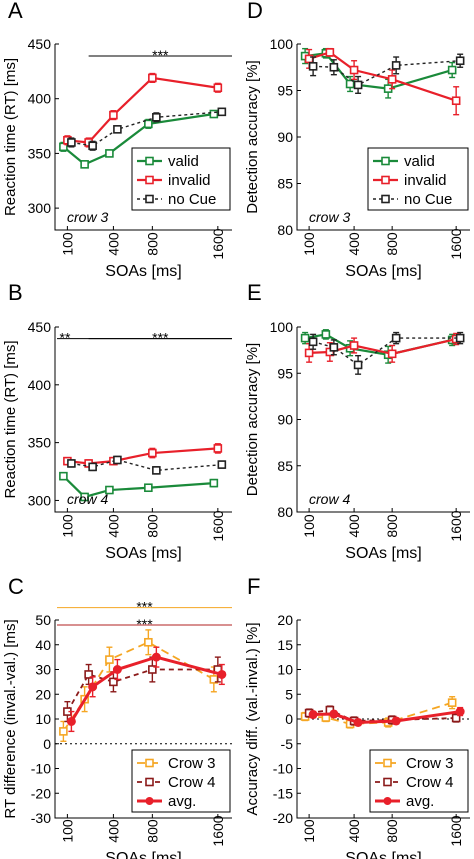 The width and height of the screenshot is (474, 859). Describe the element at coordinates (425, 180) in the screenshot. I see `legend-label: invalid` at that location.